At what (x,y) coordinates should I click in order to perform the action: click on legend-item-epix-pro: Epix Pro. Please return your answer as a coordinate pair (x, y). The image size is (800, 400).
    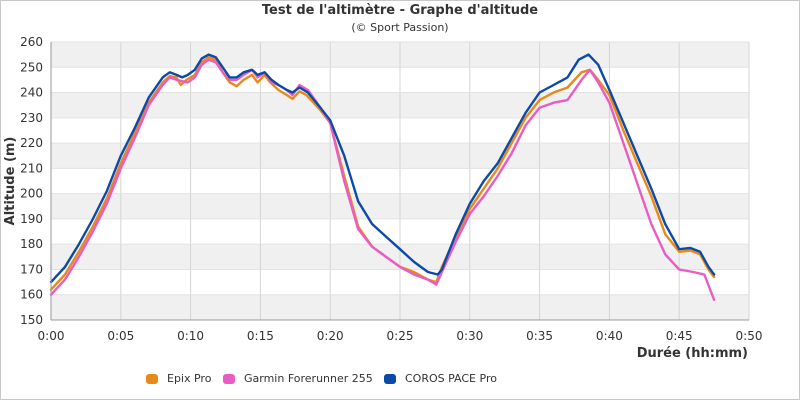
    Looking at the image, I should click on (178, 378).